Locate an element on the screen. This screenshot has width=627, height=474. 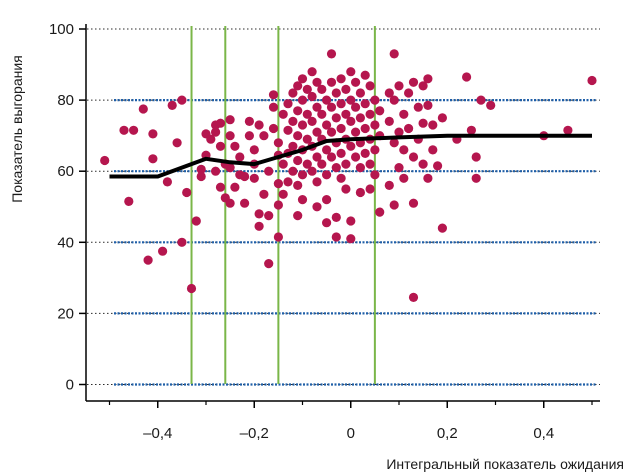
y-ticks: 0 20 40 60 80 100 is located at coordinates (67, 207).